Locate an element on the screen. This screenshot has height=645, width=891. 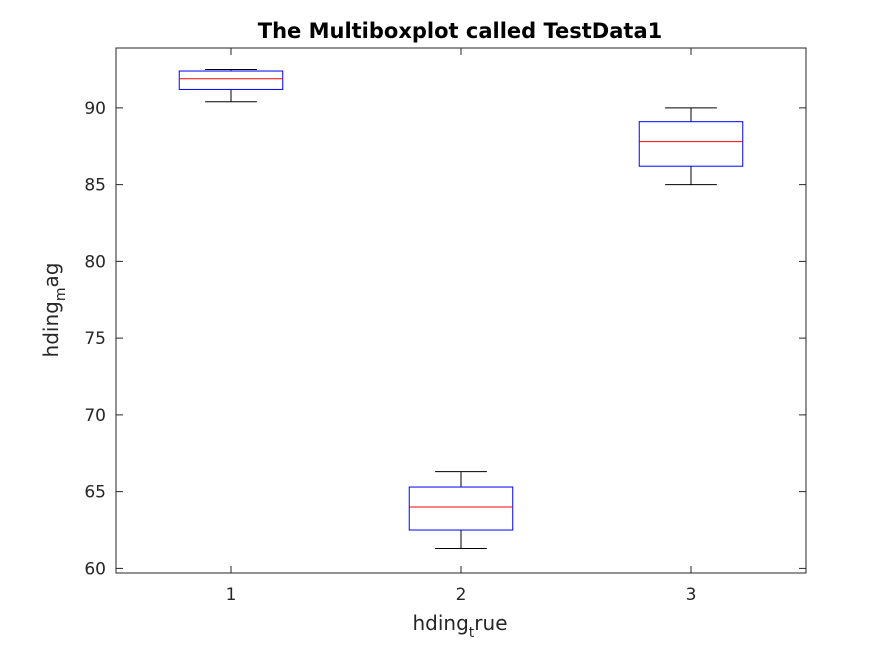
y-axis-label-subscript: m is located at coordinates (61, 295).